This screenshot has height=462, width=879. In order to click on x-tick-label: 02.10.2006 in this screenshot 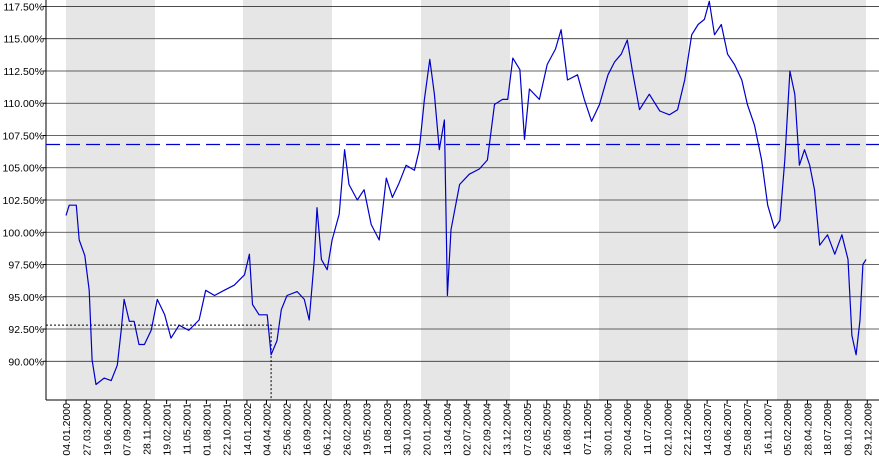, I will do `click(668, 429)`.